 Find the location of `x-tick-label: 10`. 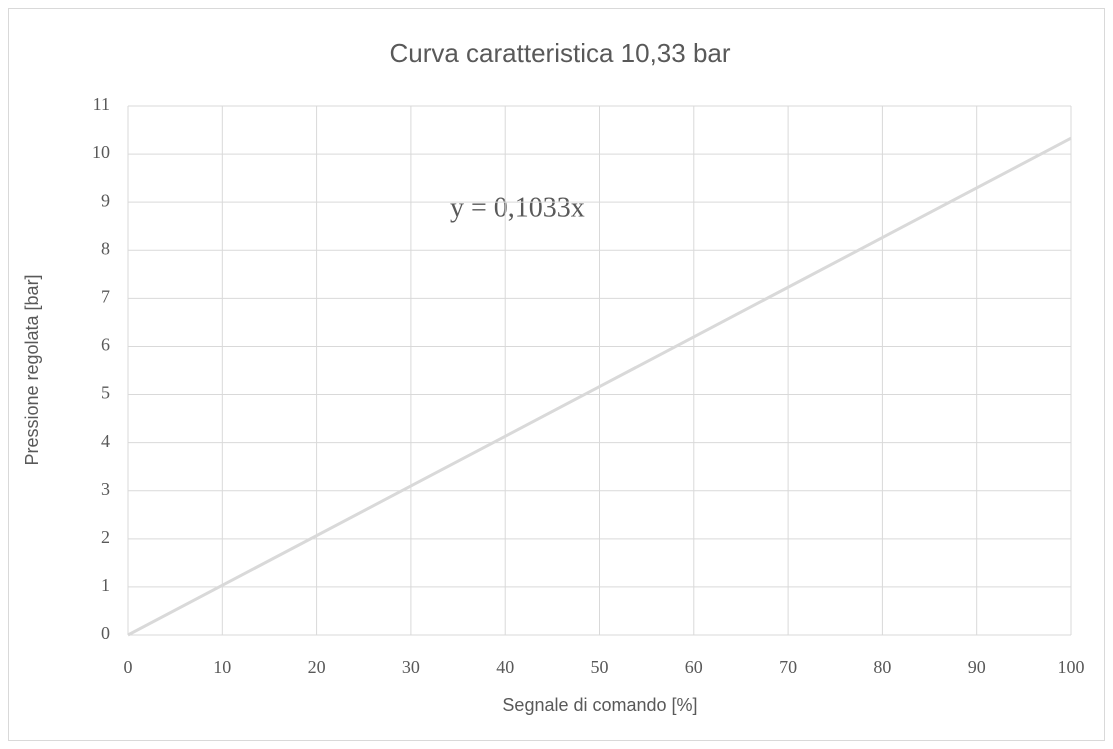

x-tick-label: 10 is located at coordinates (222, 667).